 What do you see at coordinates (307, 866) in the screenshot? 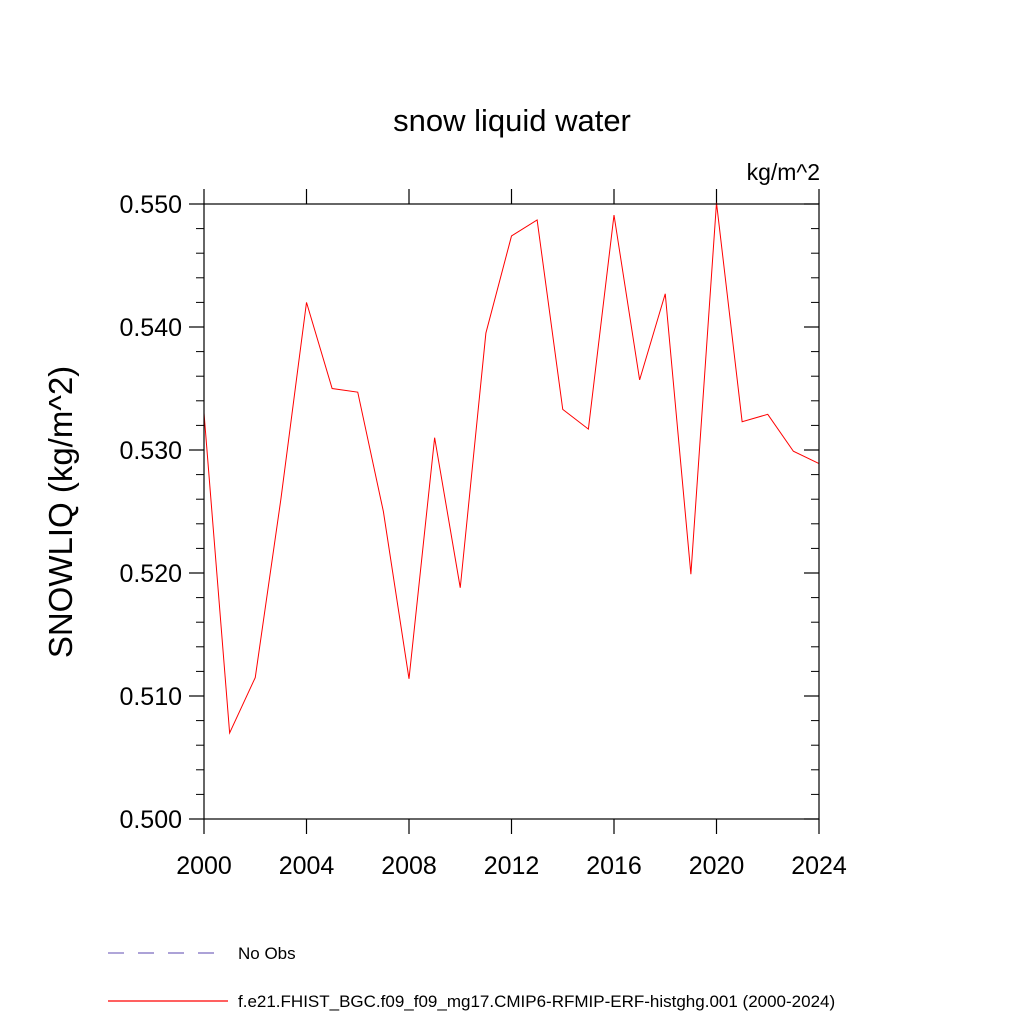
I see `x-tick-label-2004: 2004` at bounding box center [307, 866].